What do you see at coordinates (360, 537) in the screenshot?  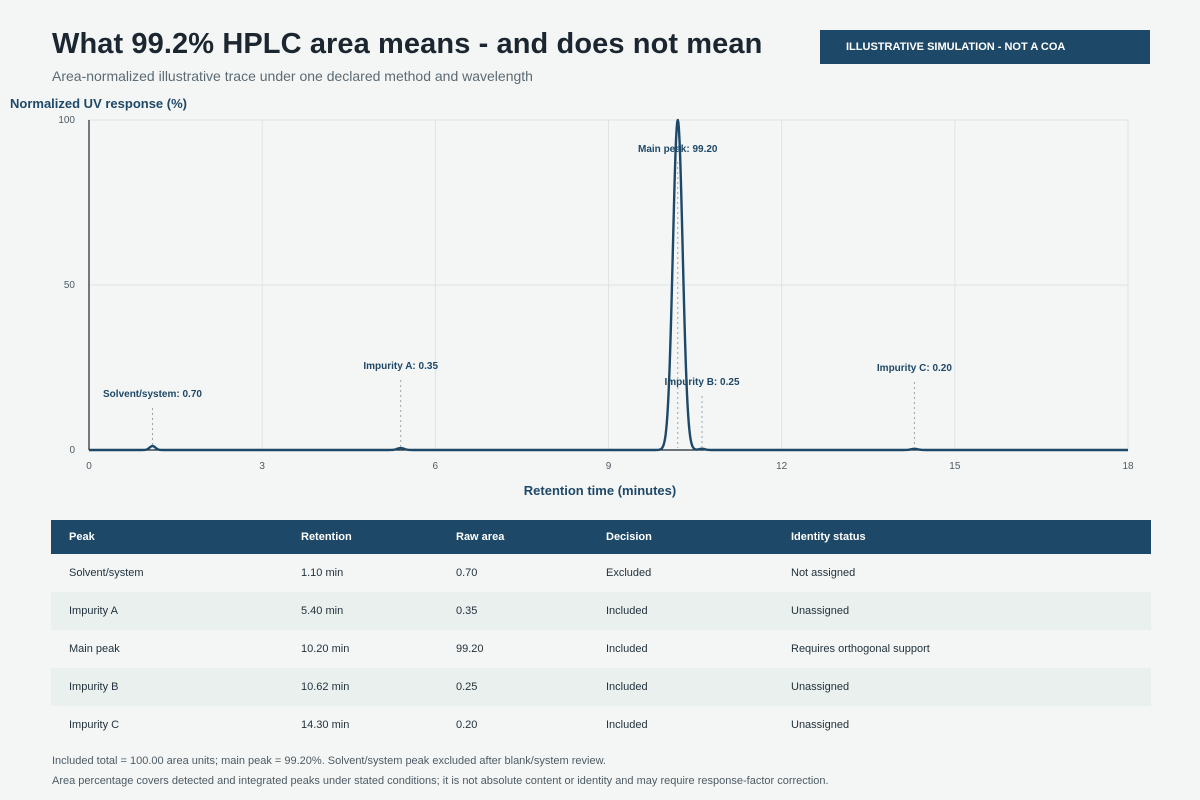 I see `header-retention: Retention` at bounding box center [360, 537].